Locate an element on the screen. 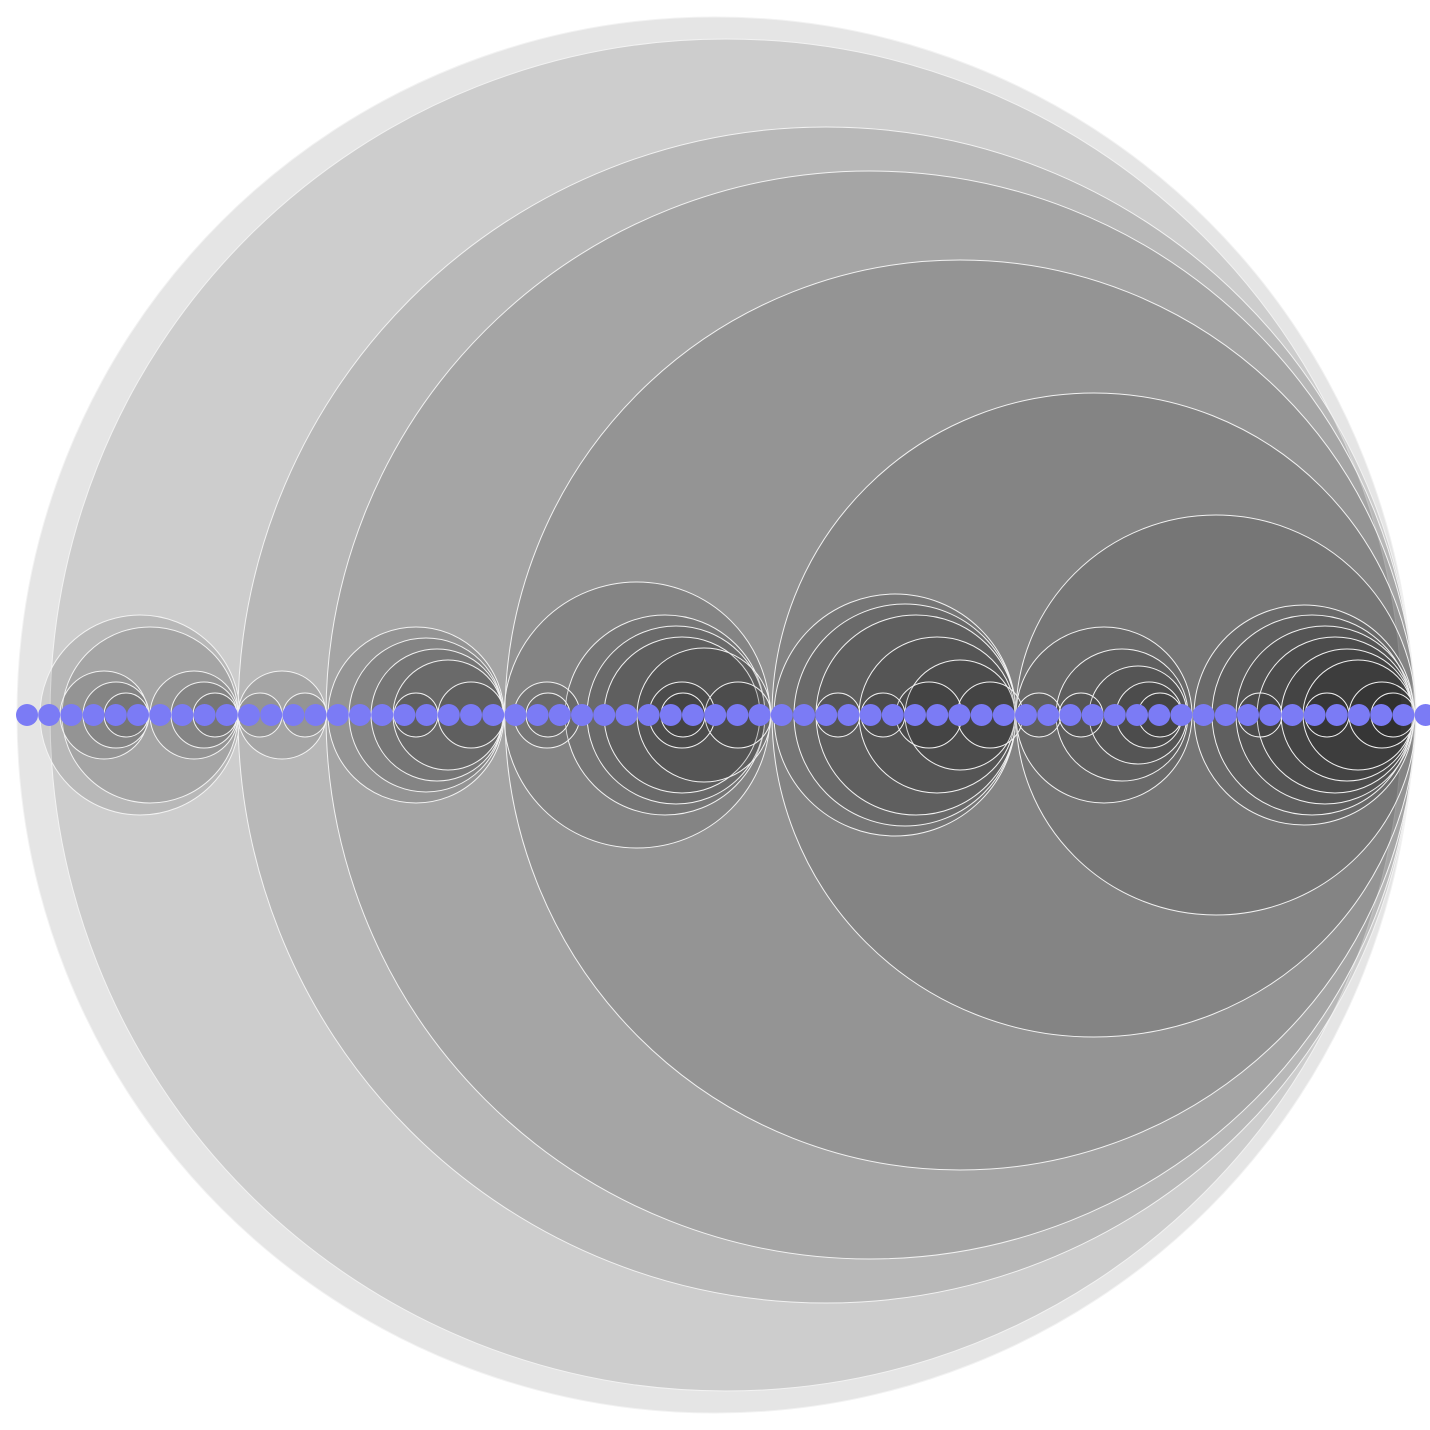 The image size is (1430, 1430). leaf-nodes is located at coordinates (723, 715).